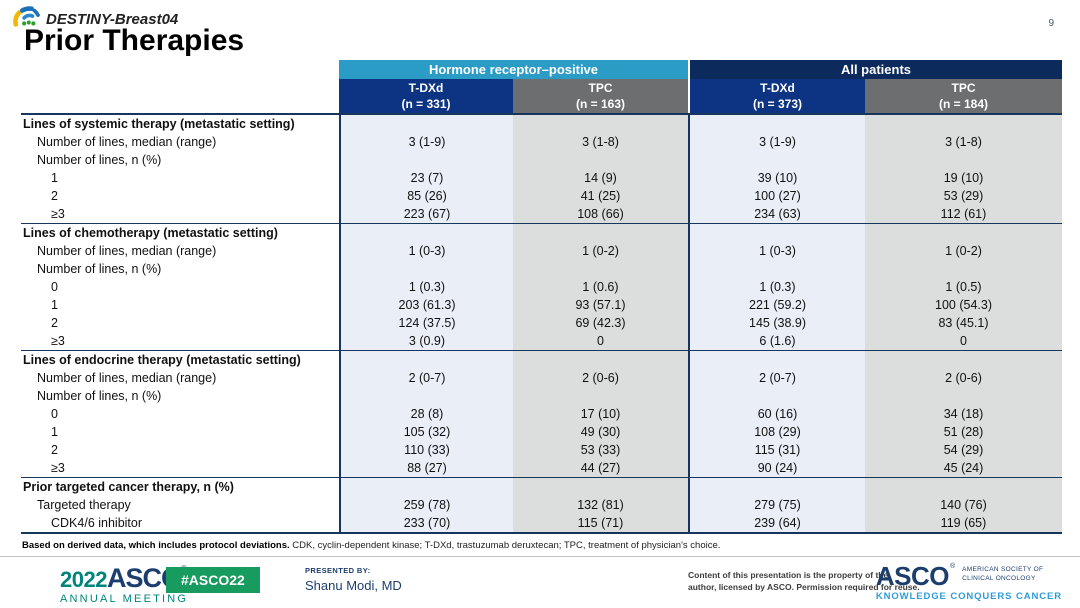 The image size is (1080, 608). I want to click on row-label: Number of lines, median (range), so click(180, 251).